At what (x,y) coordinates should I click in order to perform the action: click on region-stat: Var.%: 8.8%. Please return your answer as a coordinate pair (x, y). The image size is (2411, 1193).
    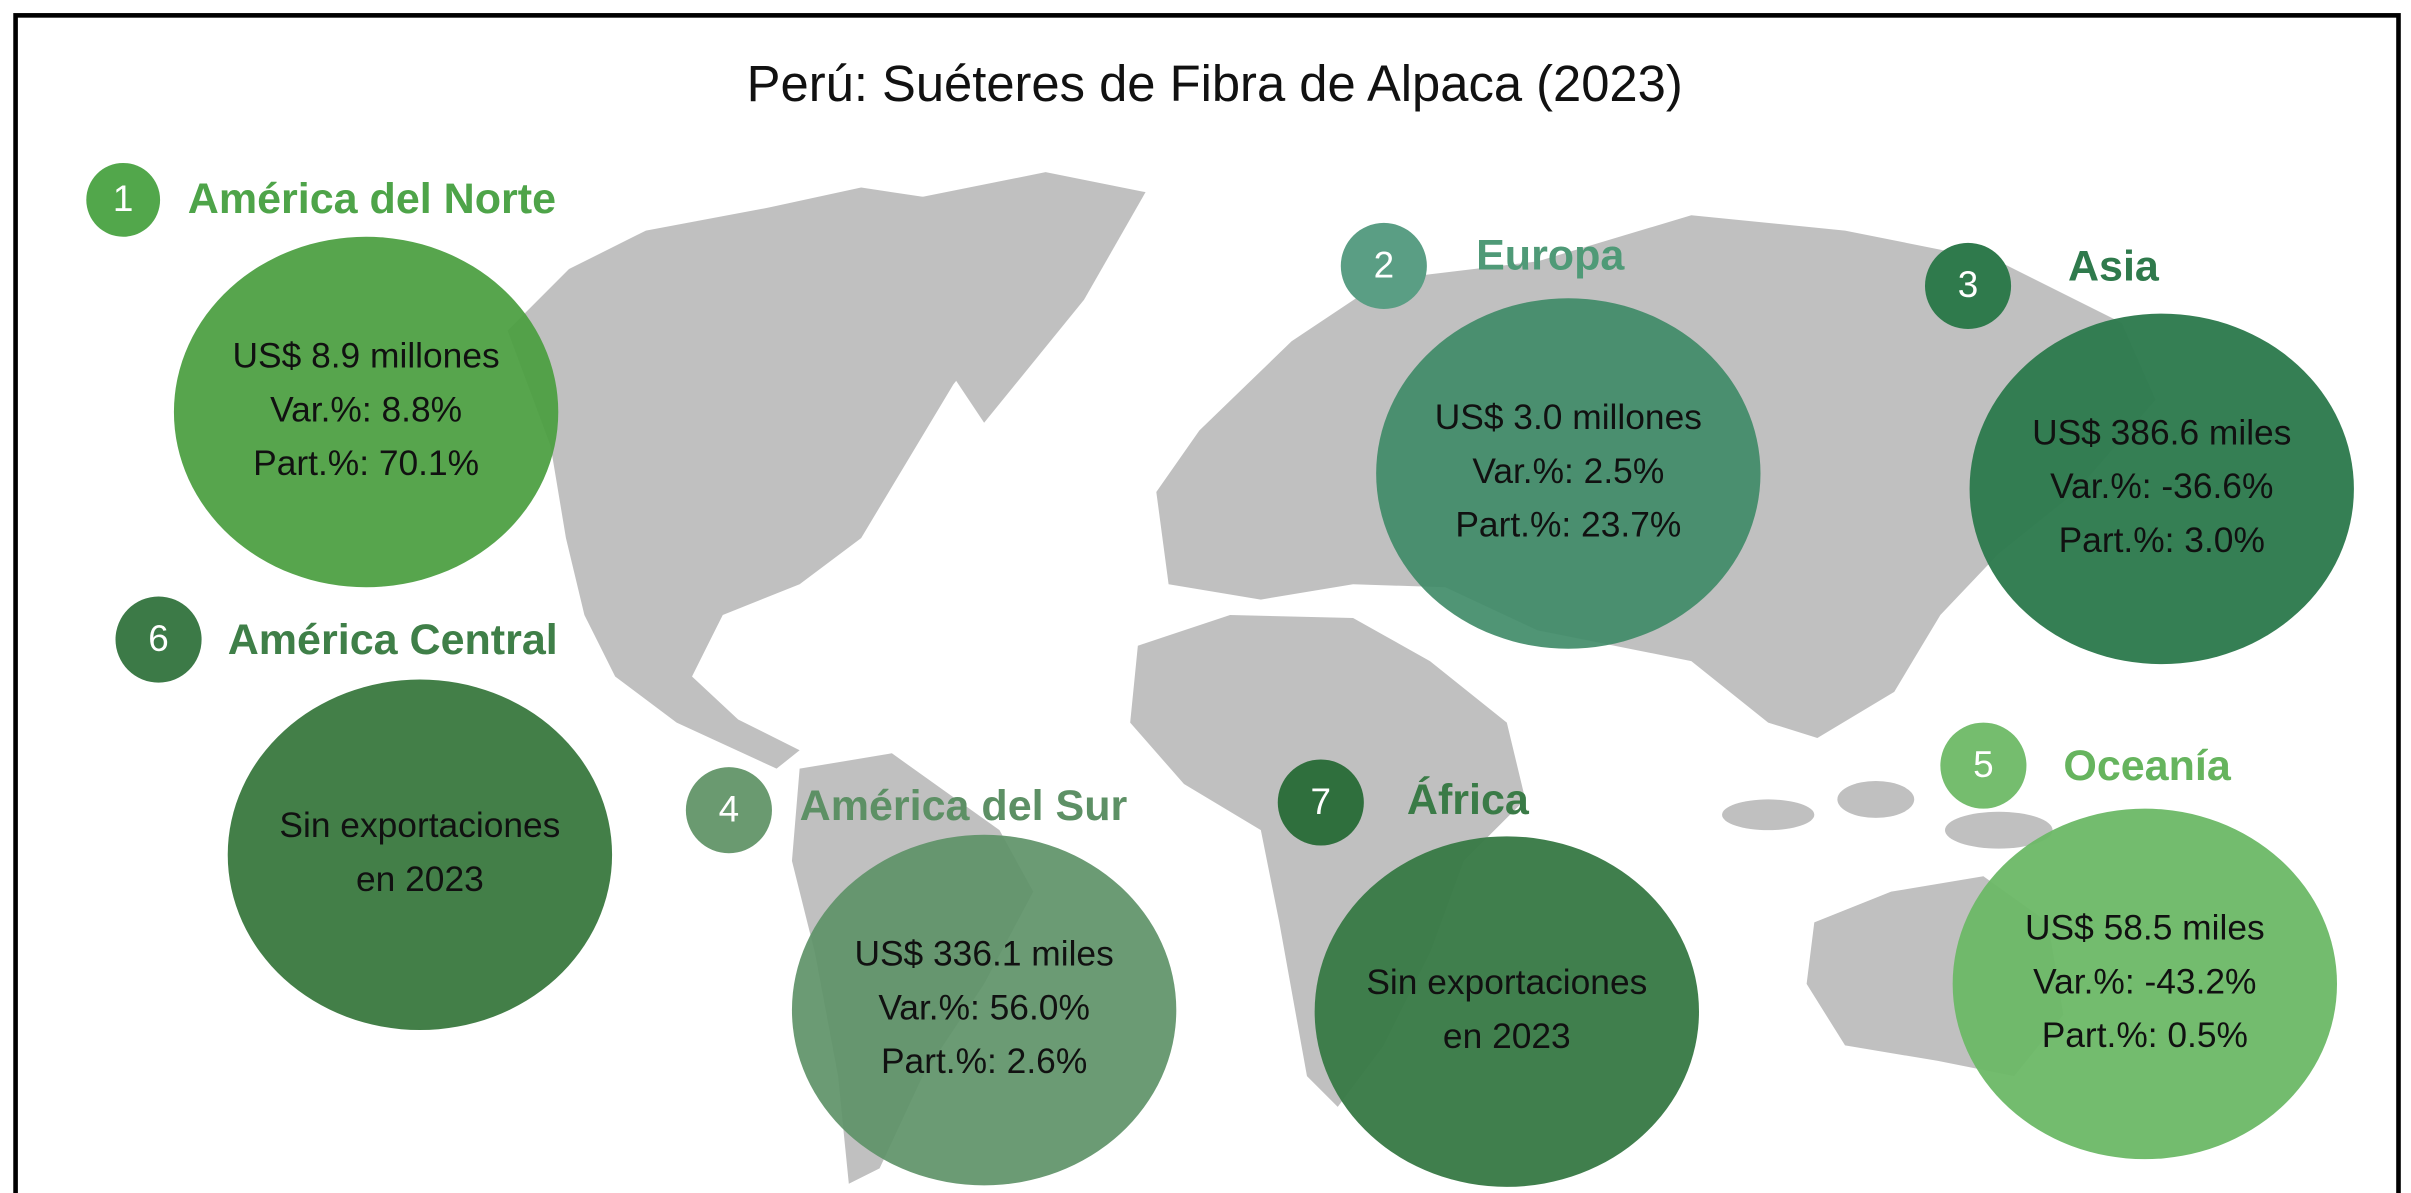
    Looking at the image, I should click on (366, 409).